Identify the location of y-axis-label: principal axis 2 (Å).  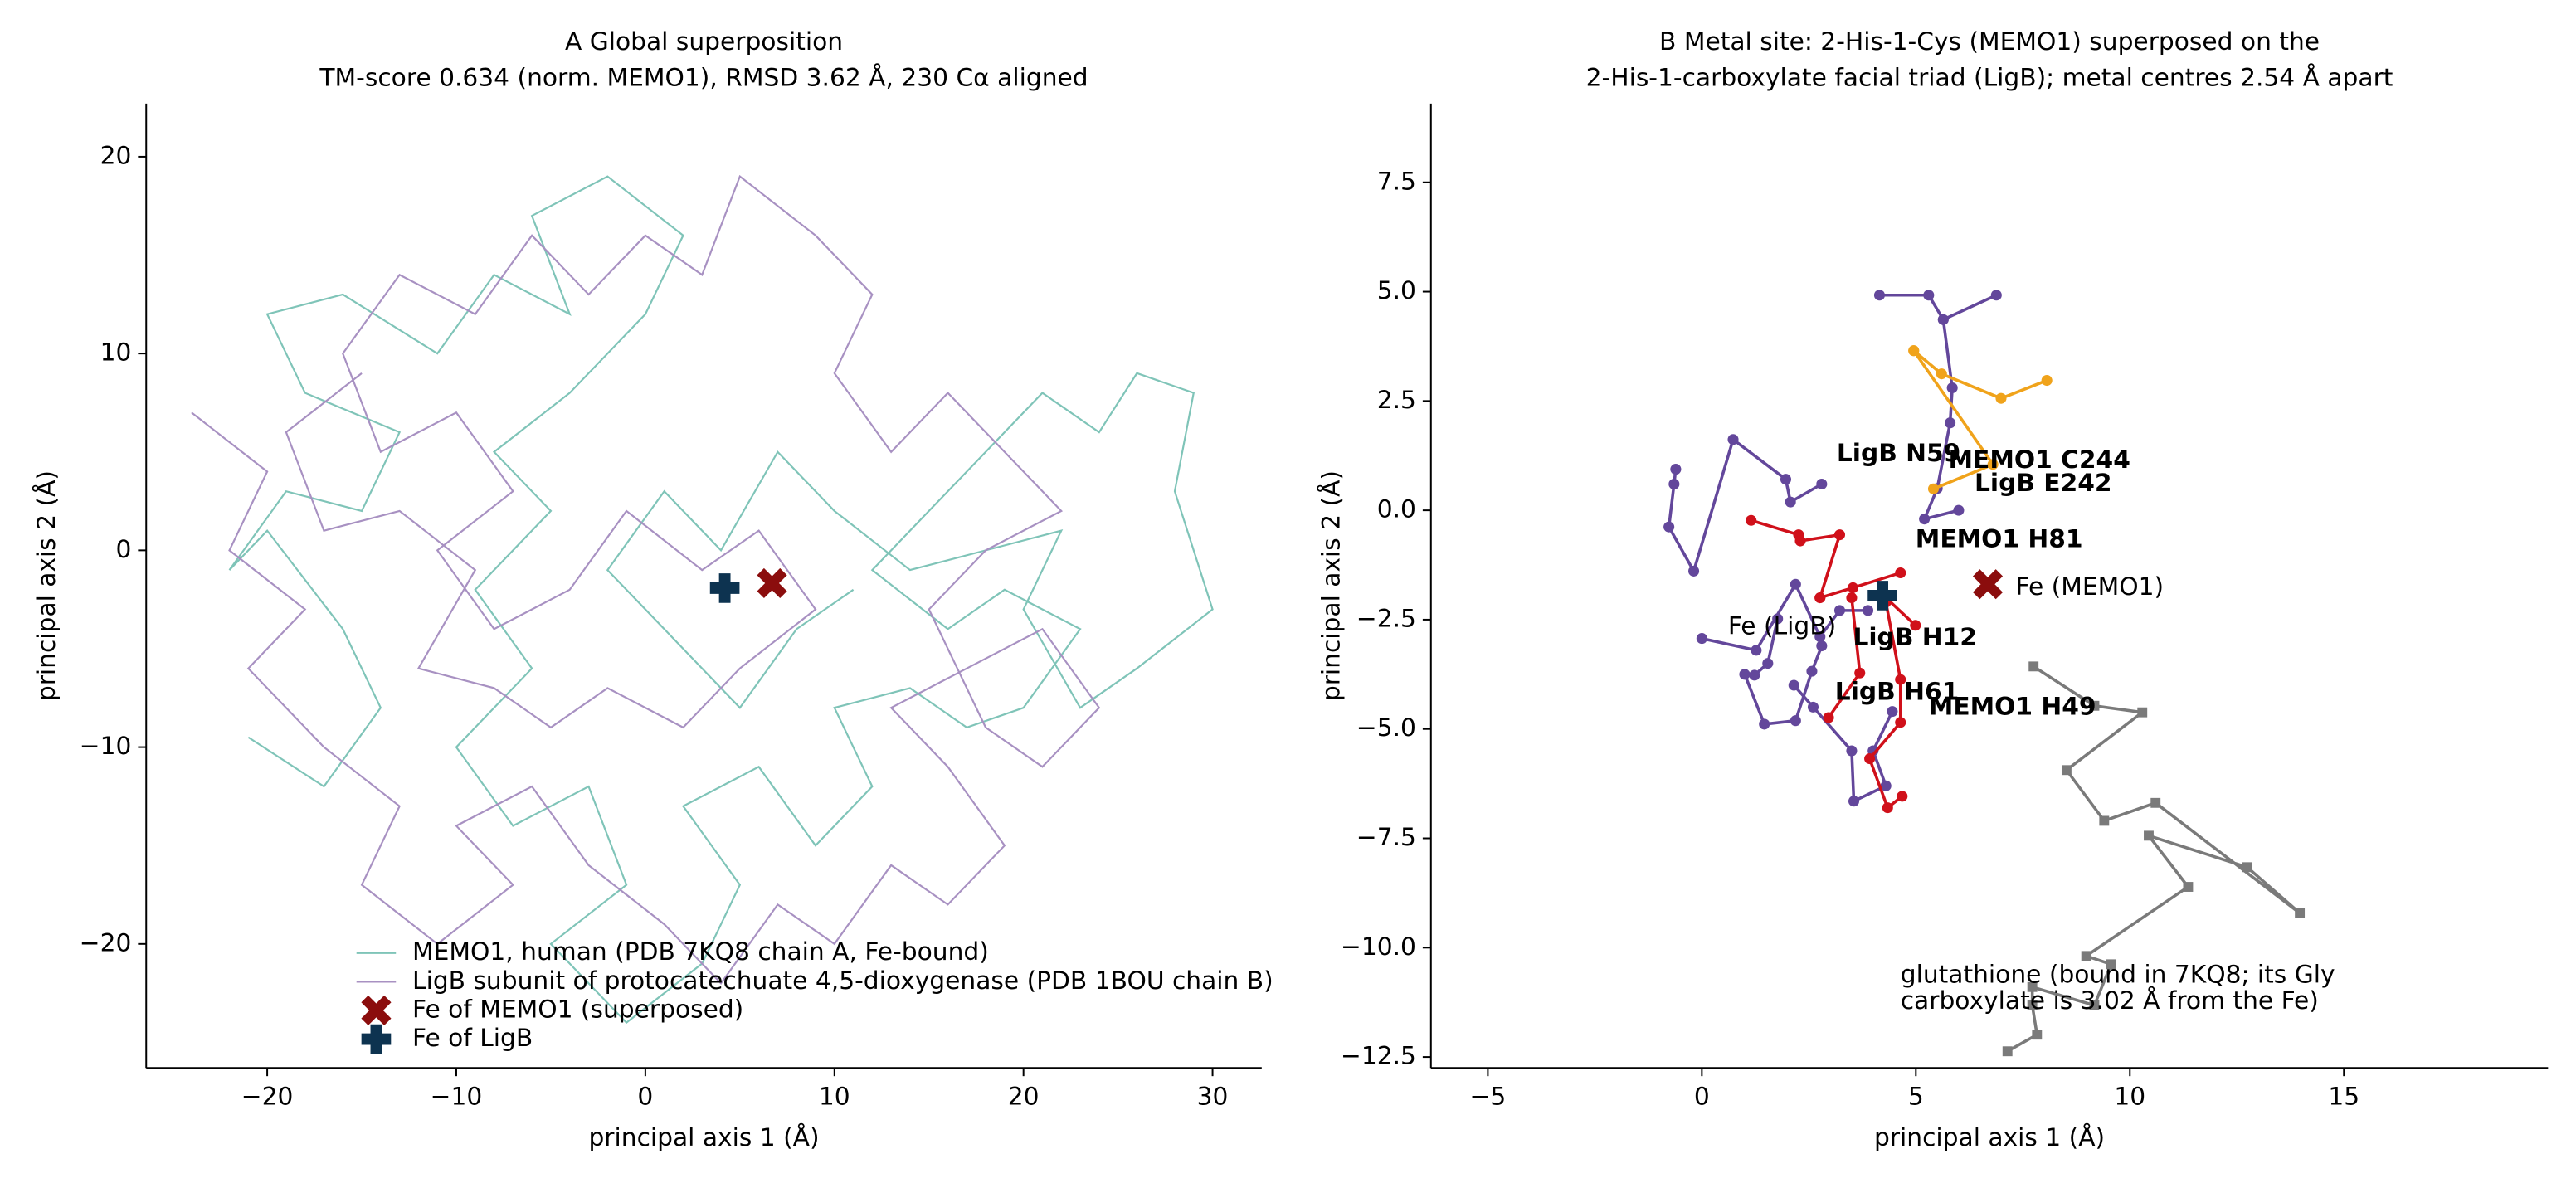
(1331, 585).